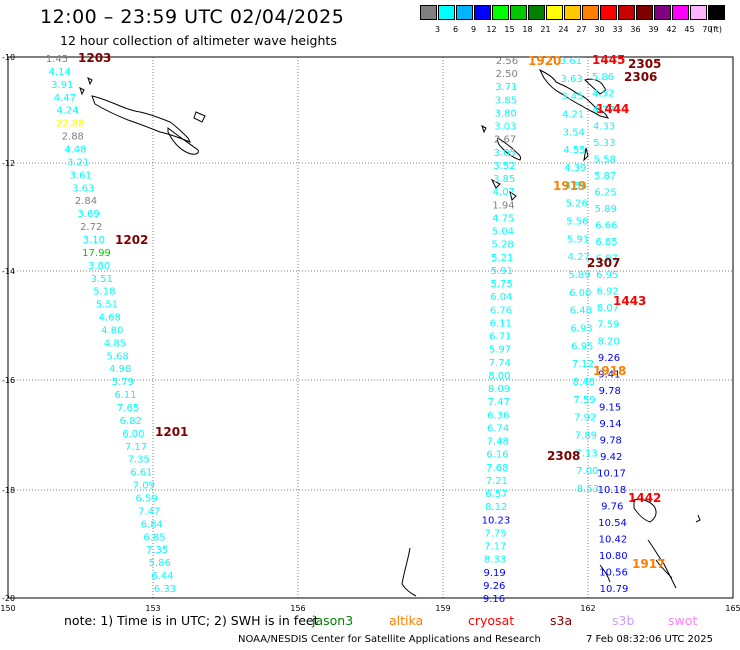 Image resolution: width=740 pixels, height=650 pixels. I want to click on track-a-value: 4.85, so click(115, 343).